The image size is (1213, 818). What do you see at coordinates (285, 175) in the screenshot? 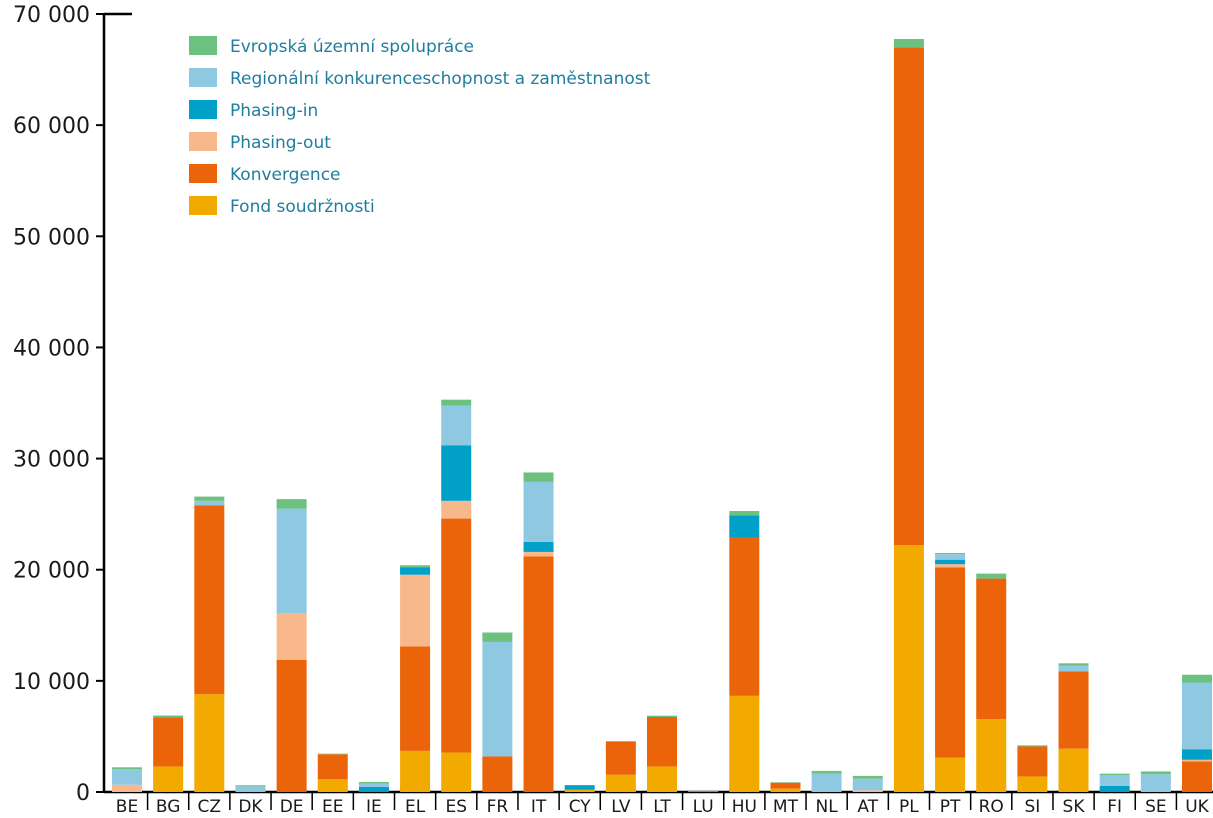
I see `legend-label: Konvergence` at bounding box center [285, 175].